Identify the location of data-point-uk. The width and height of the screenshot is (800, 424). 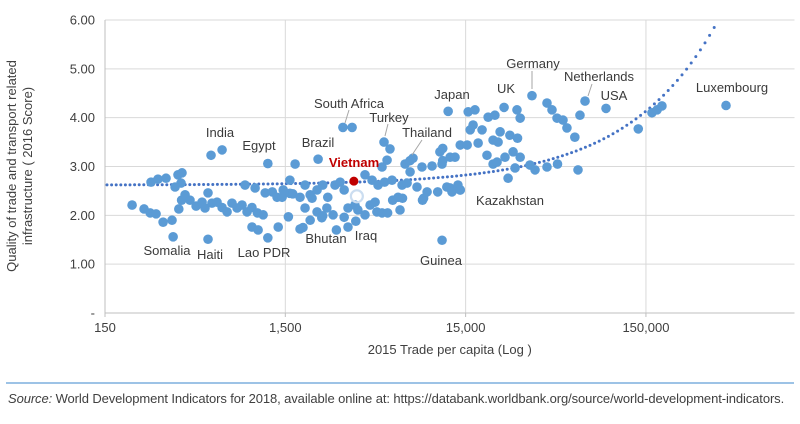
(504, 107).